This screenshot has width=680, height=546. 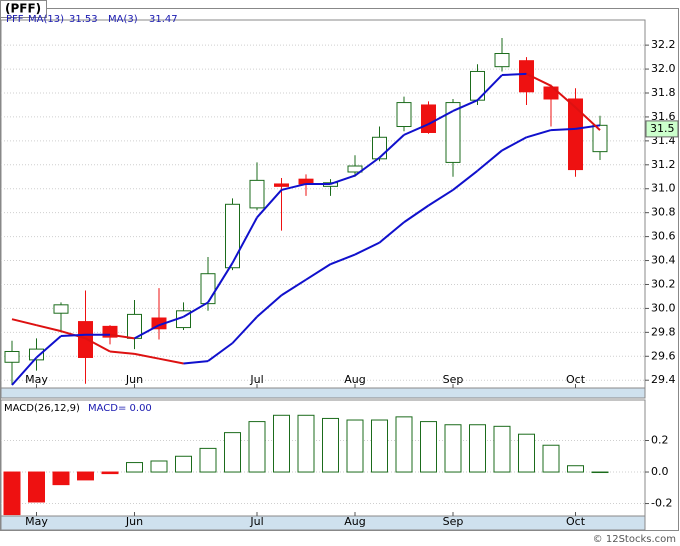 I want to click on y-tick-label: 31.0, so click(x=663, y=188).